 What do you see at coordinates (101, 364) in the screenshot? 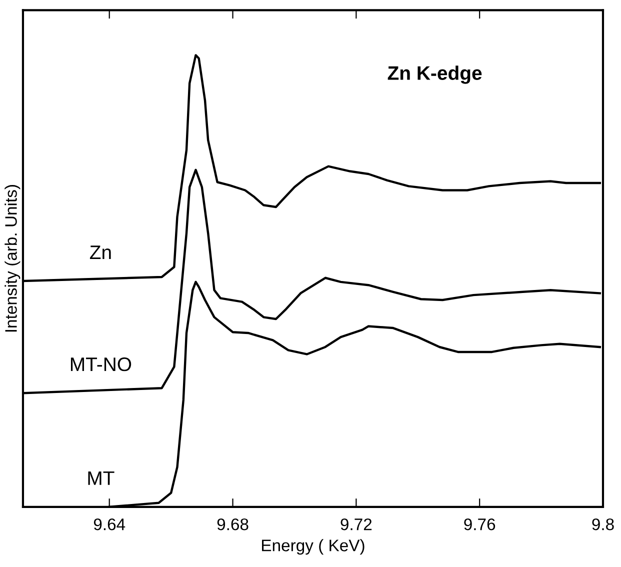
I see `series-label: MT-NO` at bounding box center [101, 364].